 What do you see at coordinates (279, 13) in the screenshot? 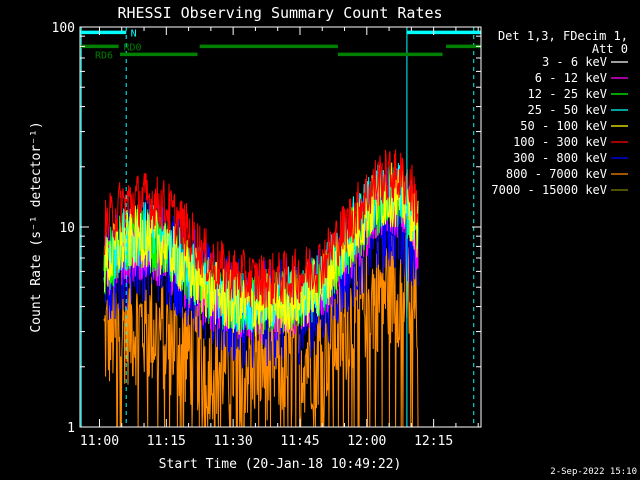
I see `chart-title: RHESSI Observing Summary Count Rates` at bounding box center [279, 13].